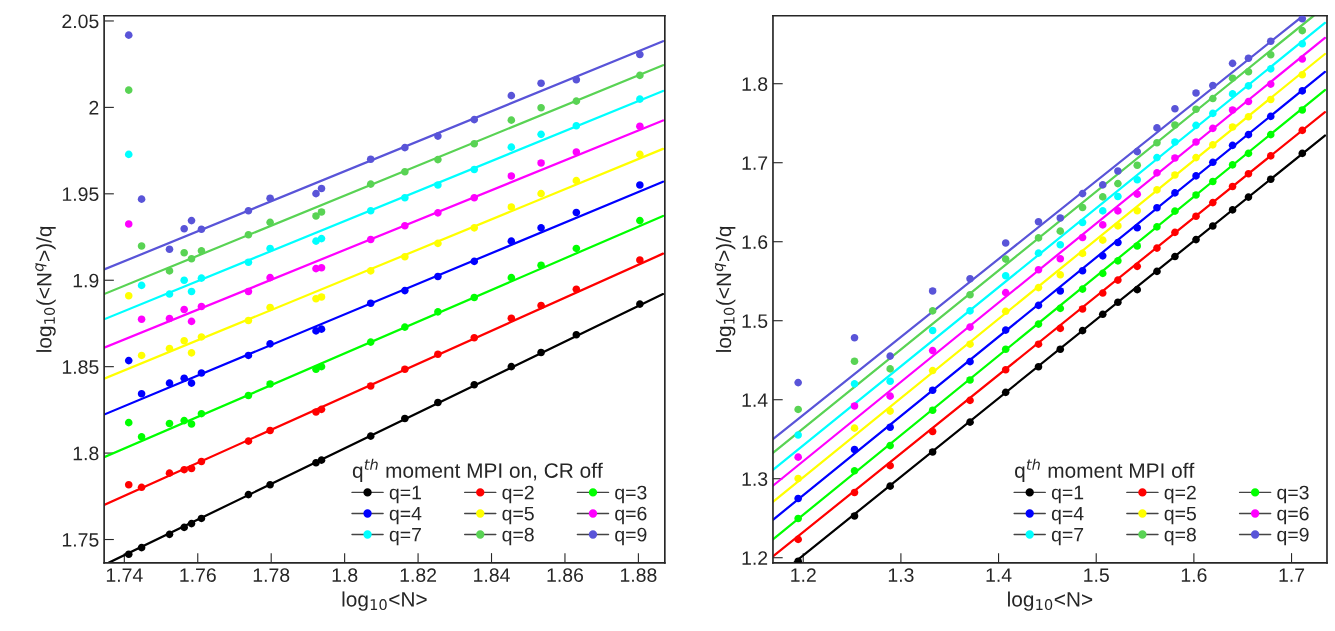 The width and height of the screenshot is (1335, 631). What do you see at coordinates (1105, 470) in the screenshot?
I see `legend-title: q$^{th}$ moment MPI off` at bounding box center [1105, 470].